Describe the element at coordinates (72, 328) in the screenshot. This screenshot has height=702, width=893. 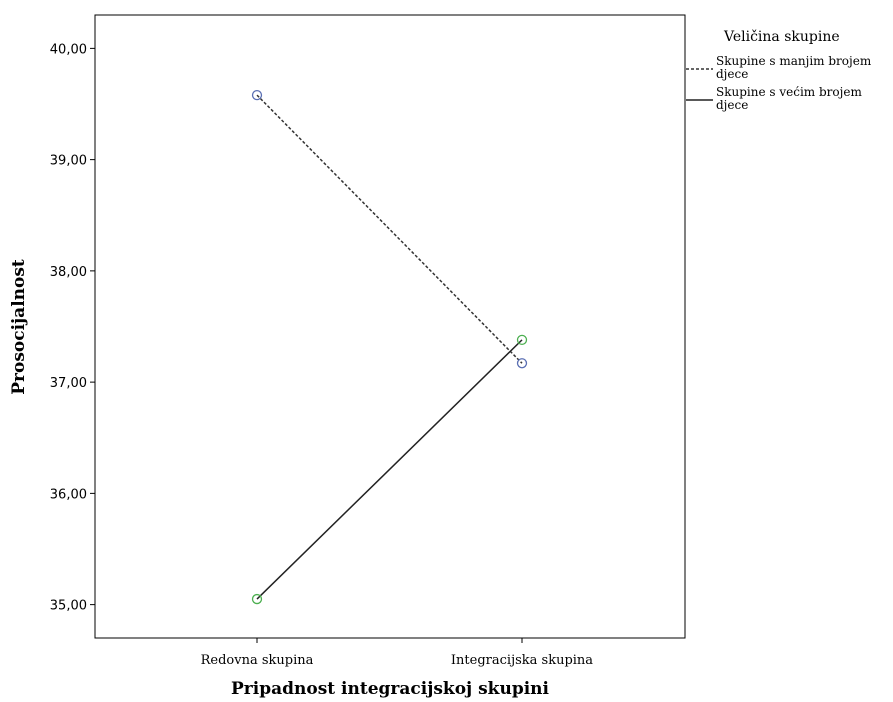
I see `y-axis: 35,00 36,00 37,00 38,00 39,00 40,00` at that location.